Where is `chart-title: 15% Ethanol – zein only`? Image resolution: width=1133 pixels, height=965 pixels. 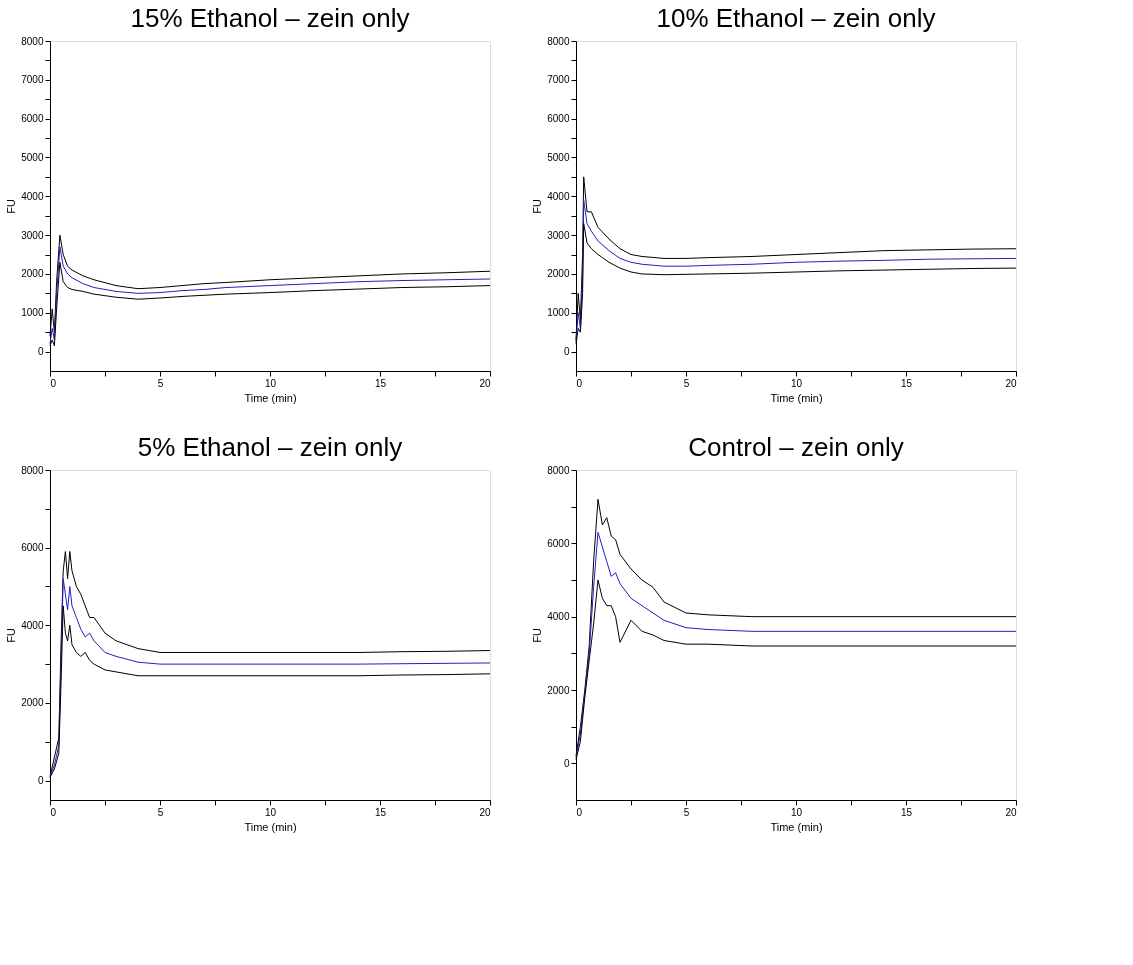 chart-title: 15% Ethanol – zein only is located at coordinates (270, 18).